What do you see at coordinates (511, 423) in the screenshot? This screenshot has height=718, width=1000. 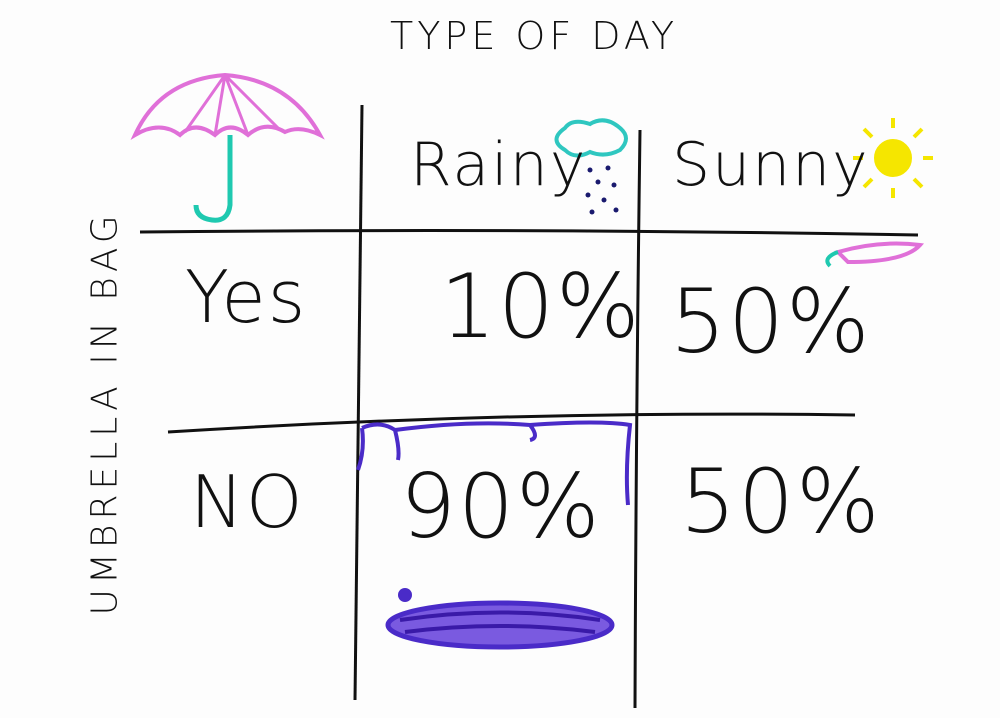 I see `horizontal-divider-bottom` at bounding box center [511, 423].